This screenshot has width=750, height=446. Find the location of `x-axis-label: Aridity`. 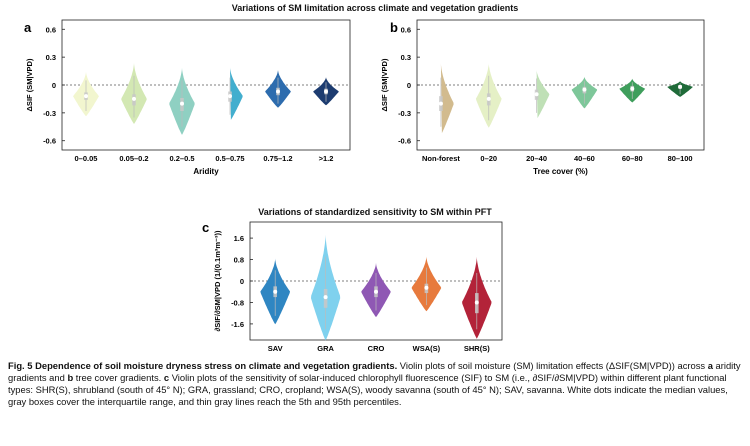

x-axis-label: Aridity is located at coordinates (206, 171).